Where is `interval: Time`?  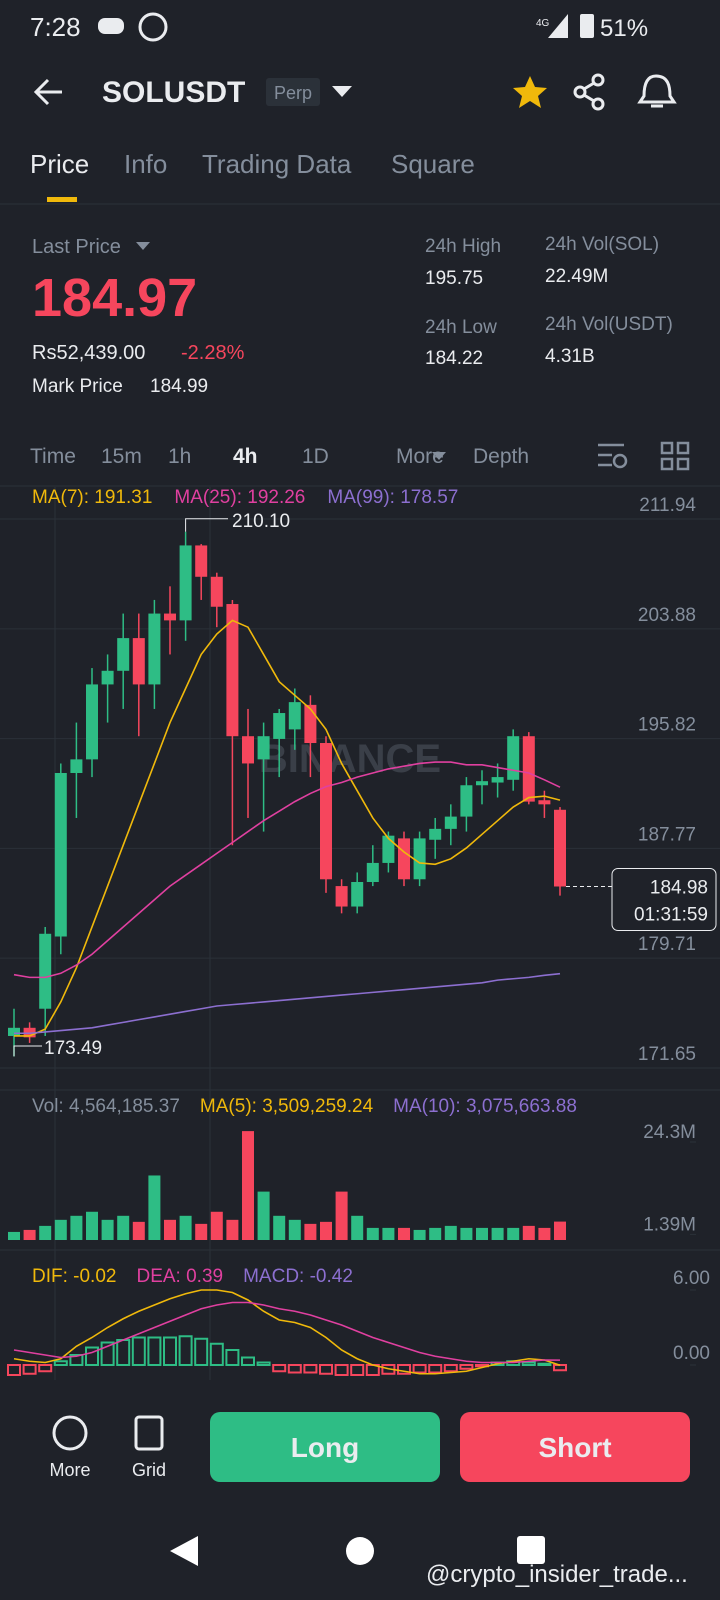
interval: Time is located at coordinates (53, 456).